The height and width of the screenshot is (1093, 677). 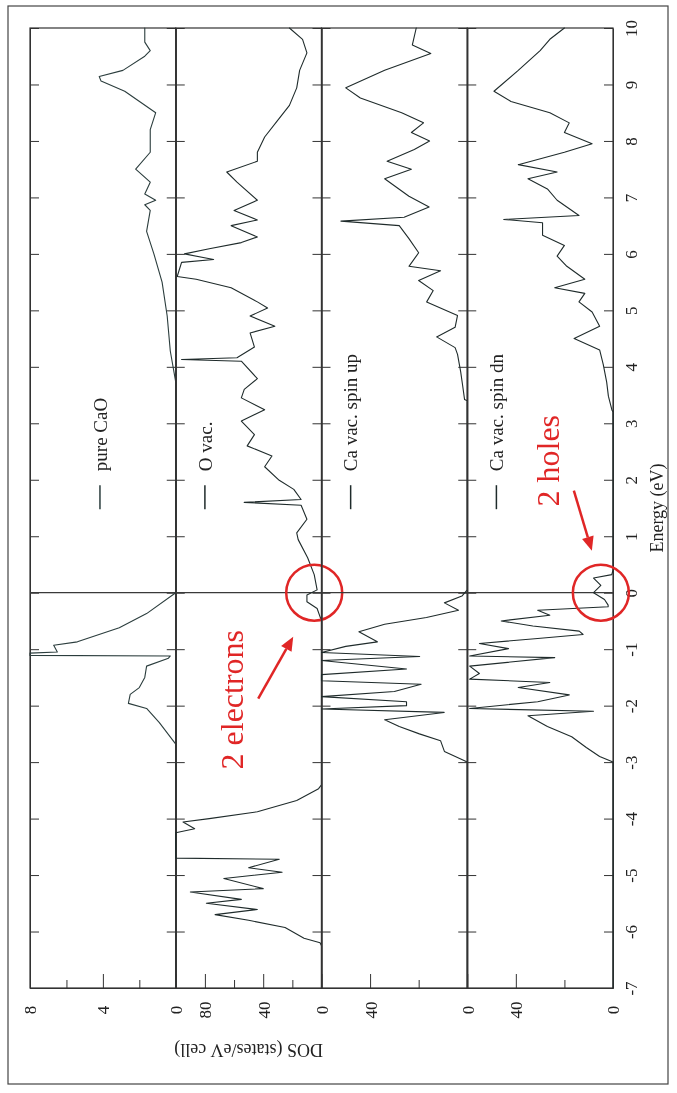 I want to click on y-tick-label: -2, so click(x=631, y=706).